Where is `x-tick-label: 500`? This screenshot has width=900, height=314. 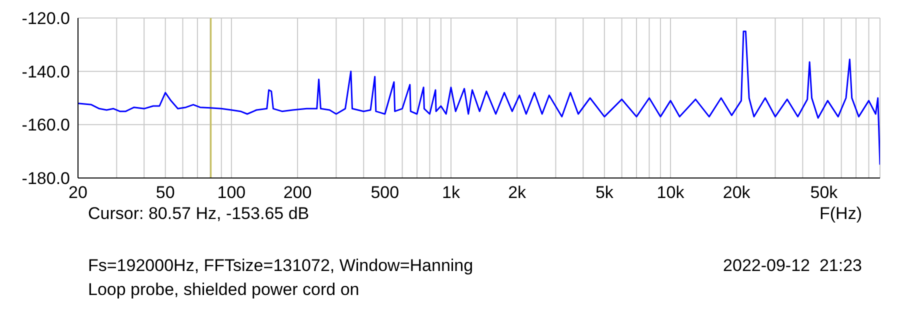 x-tick-label: 500 is located at coordinates (385, 192).